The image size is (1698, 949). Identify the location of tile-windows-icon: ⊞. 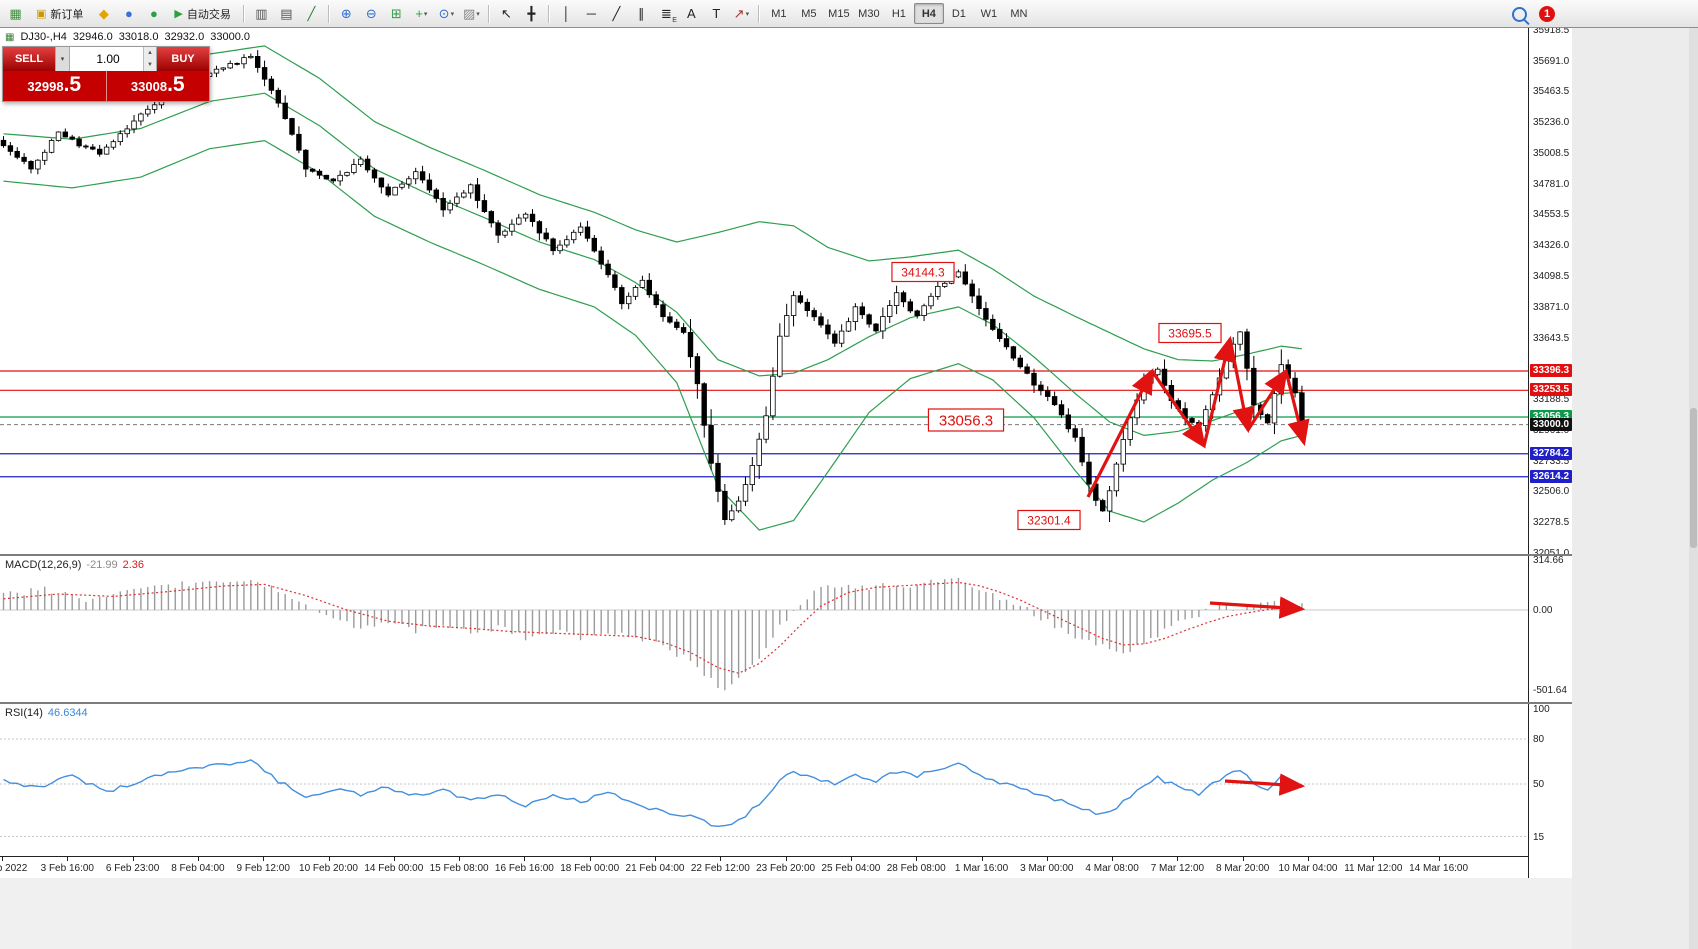
(396, 13).